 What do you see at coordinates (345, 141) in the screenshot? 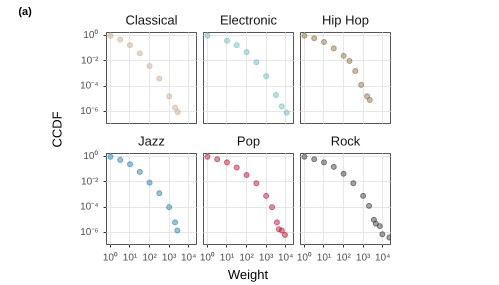
I see `chart-title: Rock` at bounding box center [345, 141].